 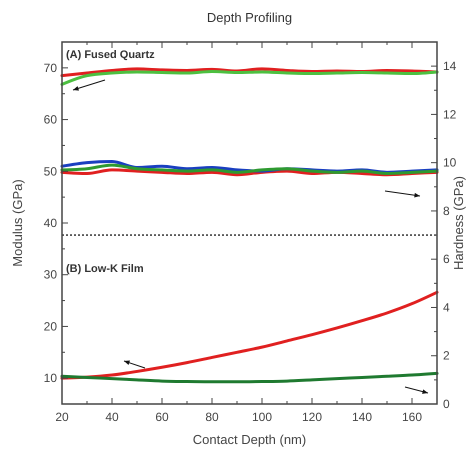 What do you see at coordinates (51, 171) in the screenshot?
I see `y-tick-label: 50` at bounding box center [51, 171].